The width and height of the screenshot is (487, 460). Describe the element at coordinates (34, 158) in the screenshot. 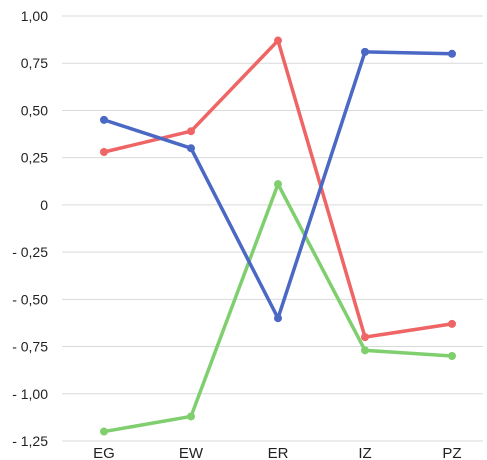

I see `y-tick-label: 0,25` at that location.